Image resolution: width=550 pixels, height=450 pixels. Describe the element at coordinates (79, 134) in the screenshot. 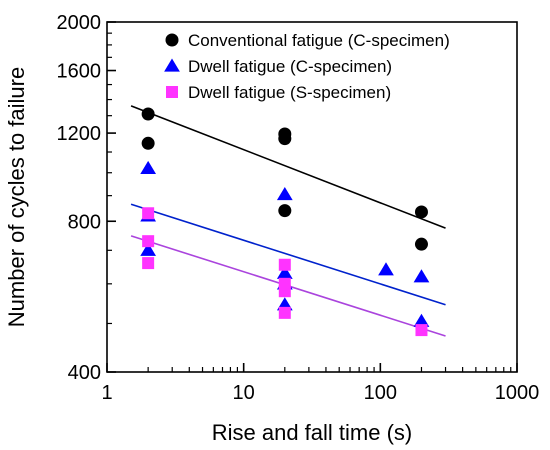

I see `y-tick-label: 1200` at that location.